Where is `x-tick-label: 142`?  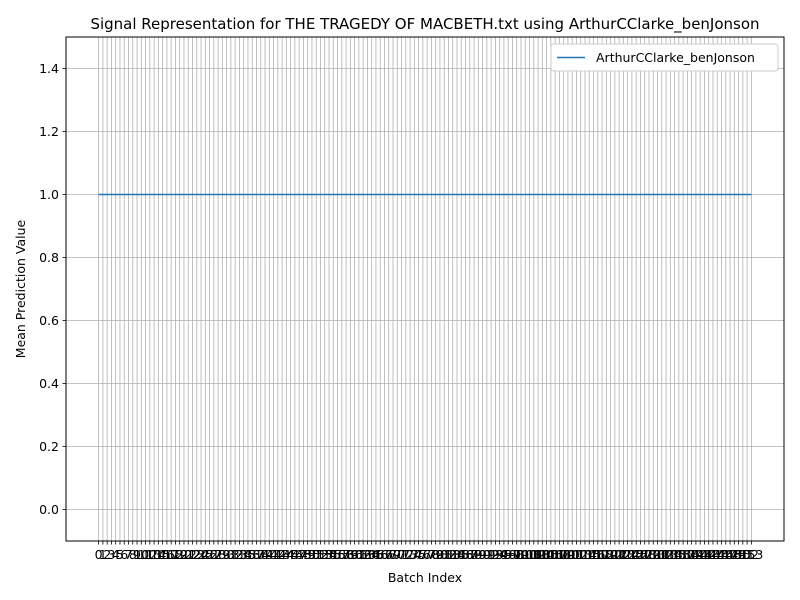 x-tick-label: 142 is located at coordinates (705, 554).